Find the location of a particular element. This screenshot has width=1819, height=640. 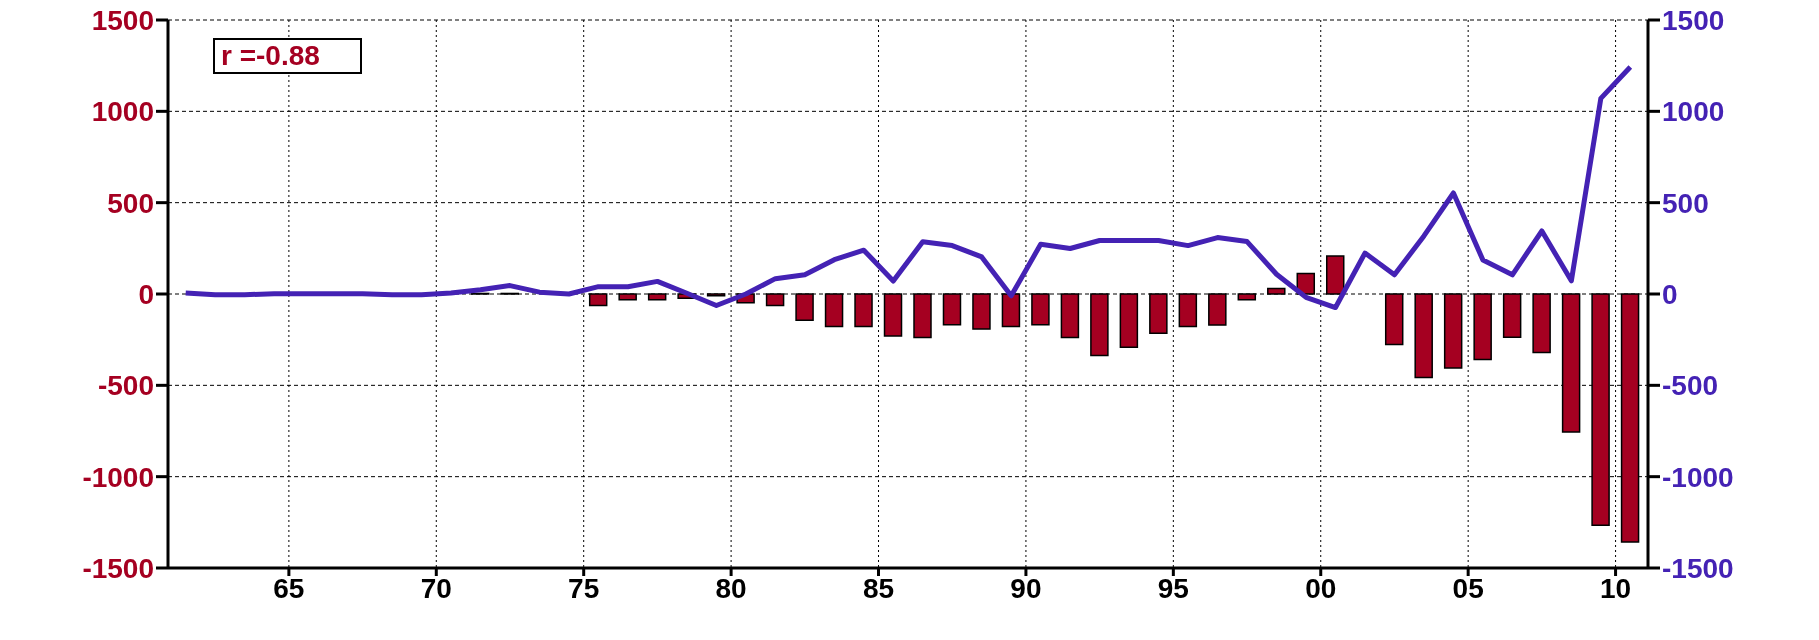

y2-tick-label: 0 is located at coordinates (1670, 294).